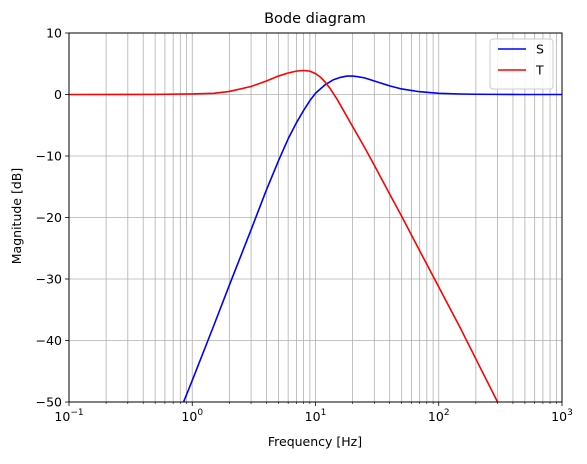  Describe the element at coordinates (315, 19) in the screenshot. I see `chart-title: Bode diagram` at that location.